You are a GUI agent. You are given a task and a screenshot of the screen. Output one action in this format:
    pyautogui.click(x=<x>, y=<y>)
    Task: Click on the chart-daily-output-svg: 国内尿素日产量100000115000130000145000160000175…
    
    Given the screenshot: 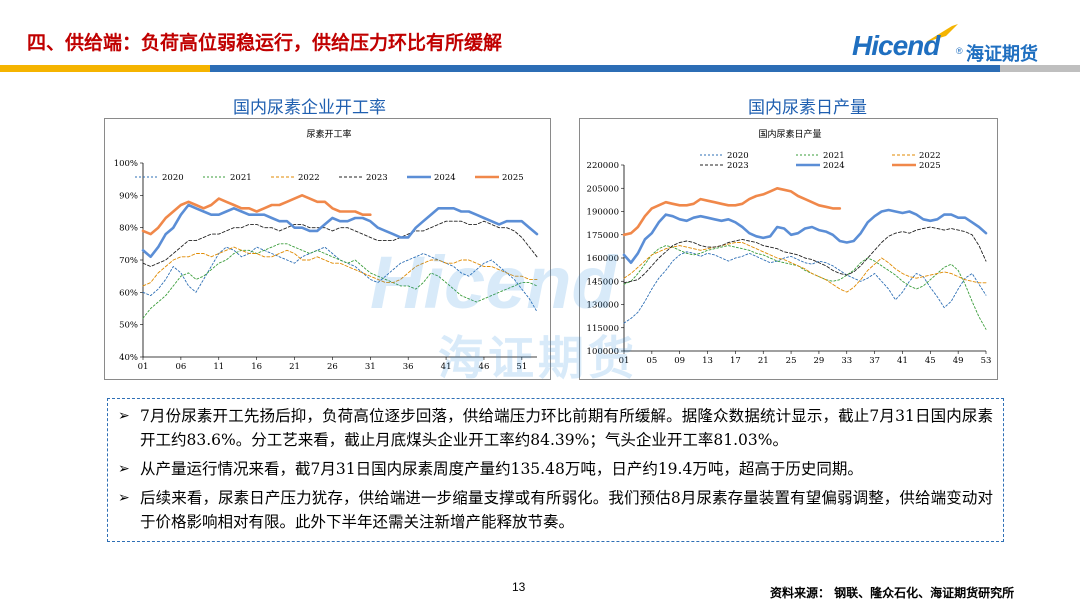 What is the action you would take?
    pyautogui.click(x=789, y=247)
    